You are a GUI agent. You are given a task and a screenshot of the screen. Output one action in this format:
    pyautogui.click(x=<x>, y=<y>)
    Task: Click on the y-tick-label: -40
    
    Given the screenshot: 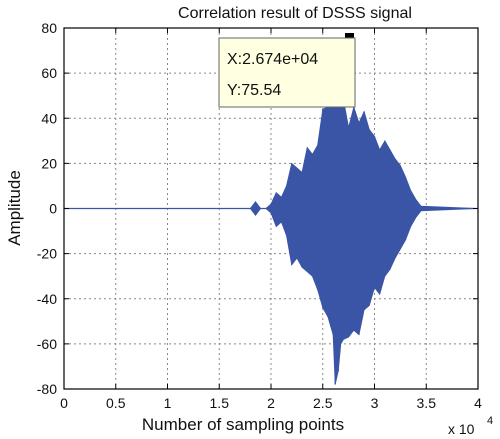 What is the action you would take?
    pyautogui.click(x=47, y=299)
    